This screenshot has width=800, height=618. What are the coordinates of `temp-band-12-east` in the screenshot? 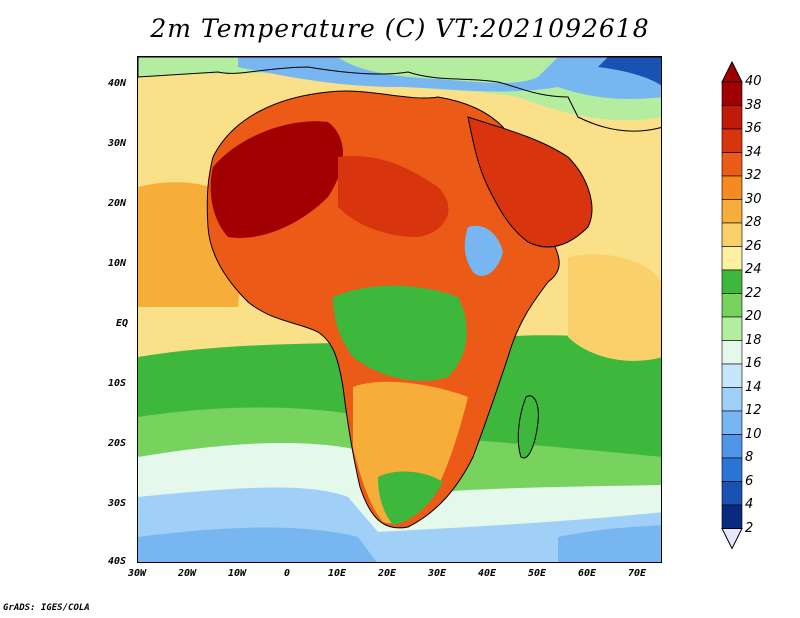 It's located at (609, 543).